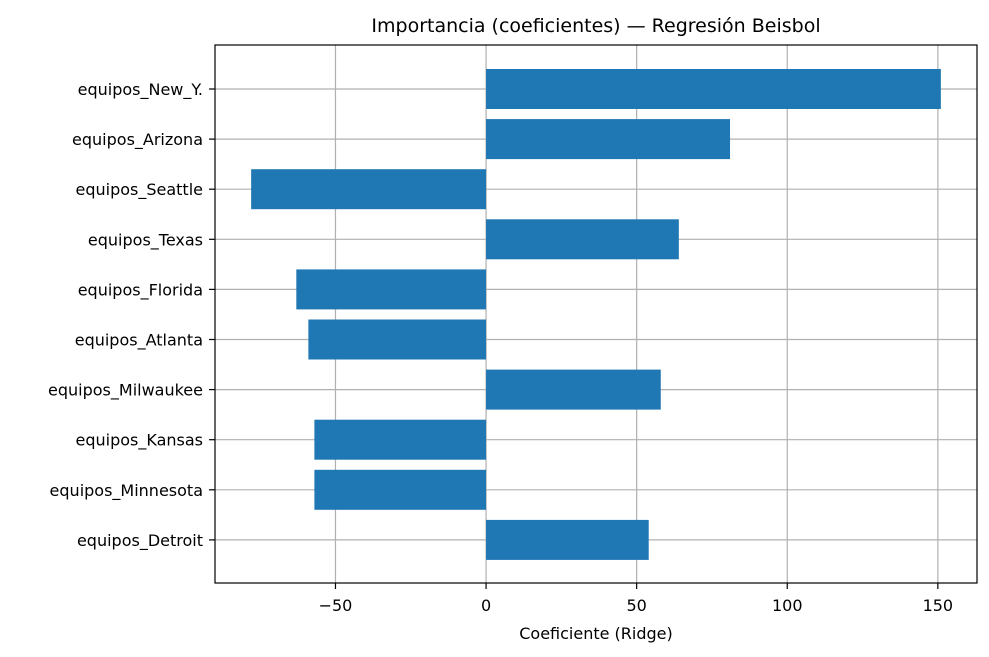 The width and height of the screenshot is (989, 657). I want to click on y-tick-label: equipos_New_Y., so click(140, 90).